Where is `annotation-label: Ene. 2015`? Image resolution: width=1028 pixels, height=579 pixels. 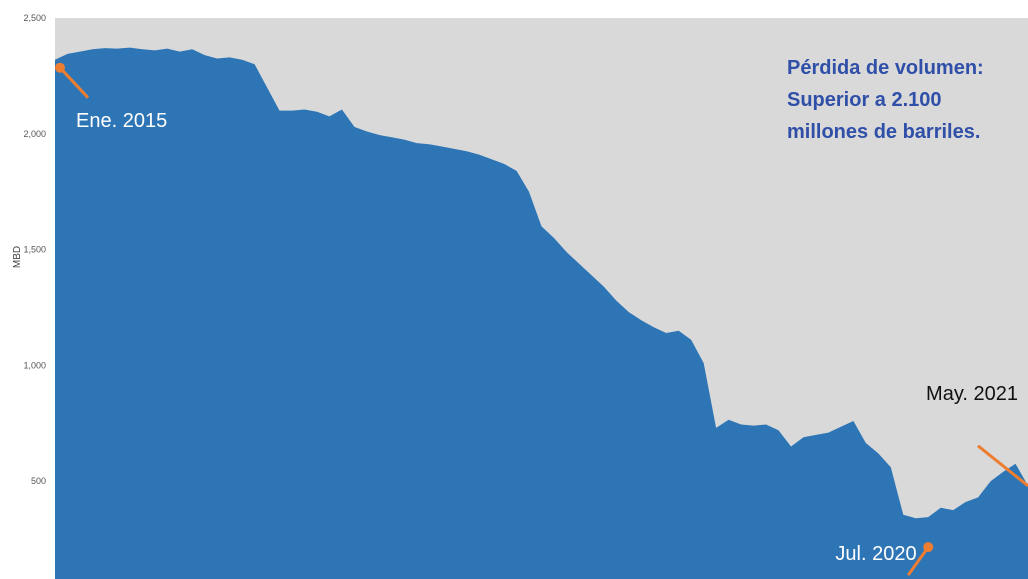
annotation-label: Ene. 2015 is located at coordinates (121, 121).